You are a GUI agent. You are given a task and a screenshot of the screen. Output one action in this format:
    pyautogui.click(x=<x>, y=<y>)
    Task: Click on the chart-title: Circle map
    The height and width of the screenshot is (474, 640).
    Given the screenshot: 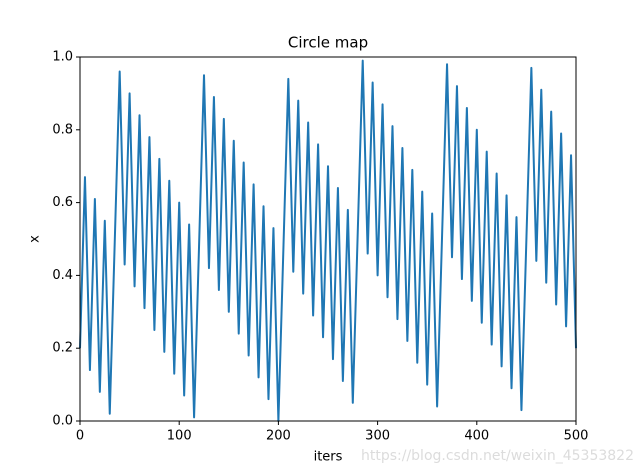 What is the action you would take?
    pyautogui.click(x=328, y=43)
    